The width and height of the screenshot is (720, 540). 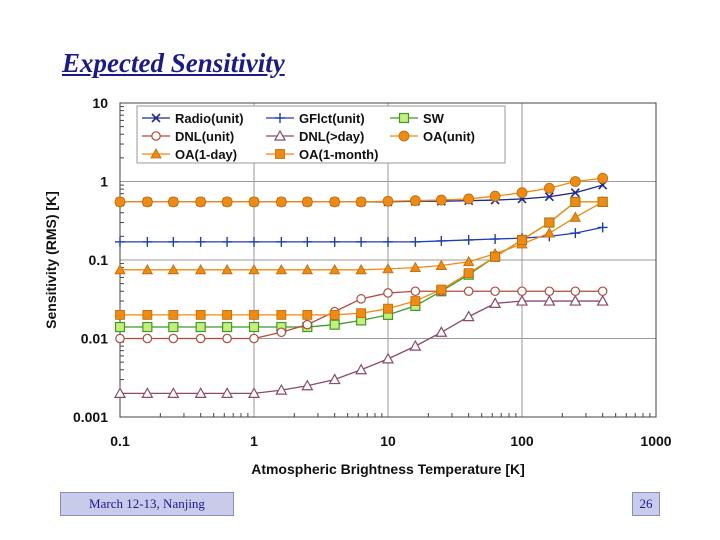 I want to click on y-axis-label: Sensitivity (RMS) [K], so click(x=51, y=260).